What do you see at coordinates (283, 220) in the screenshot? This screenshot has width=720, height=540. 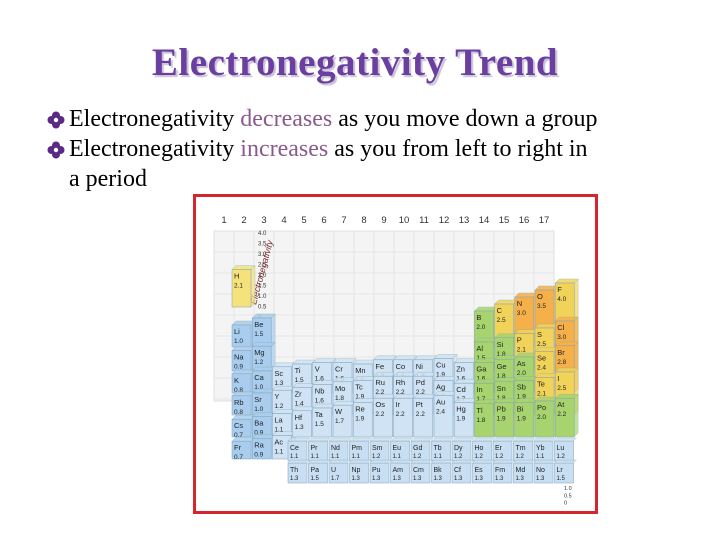 I see `group-number-label: 4` at bounding box center [283, 220].